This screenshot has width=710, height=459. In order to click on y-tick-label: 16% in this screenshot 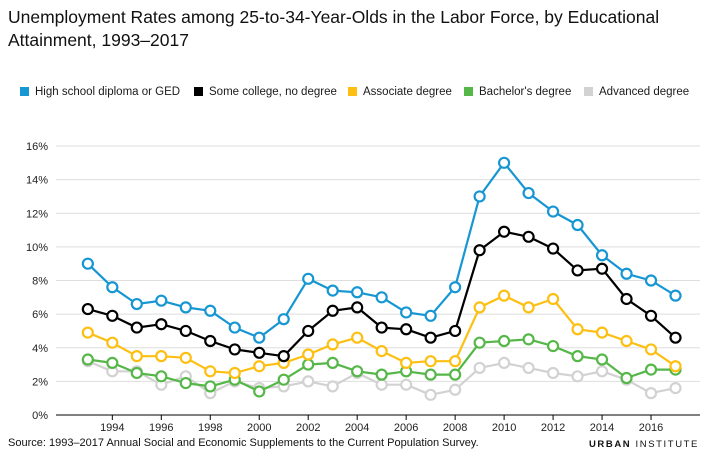, I will do `click(37, 147)`.